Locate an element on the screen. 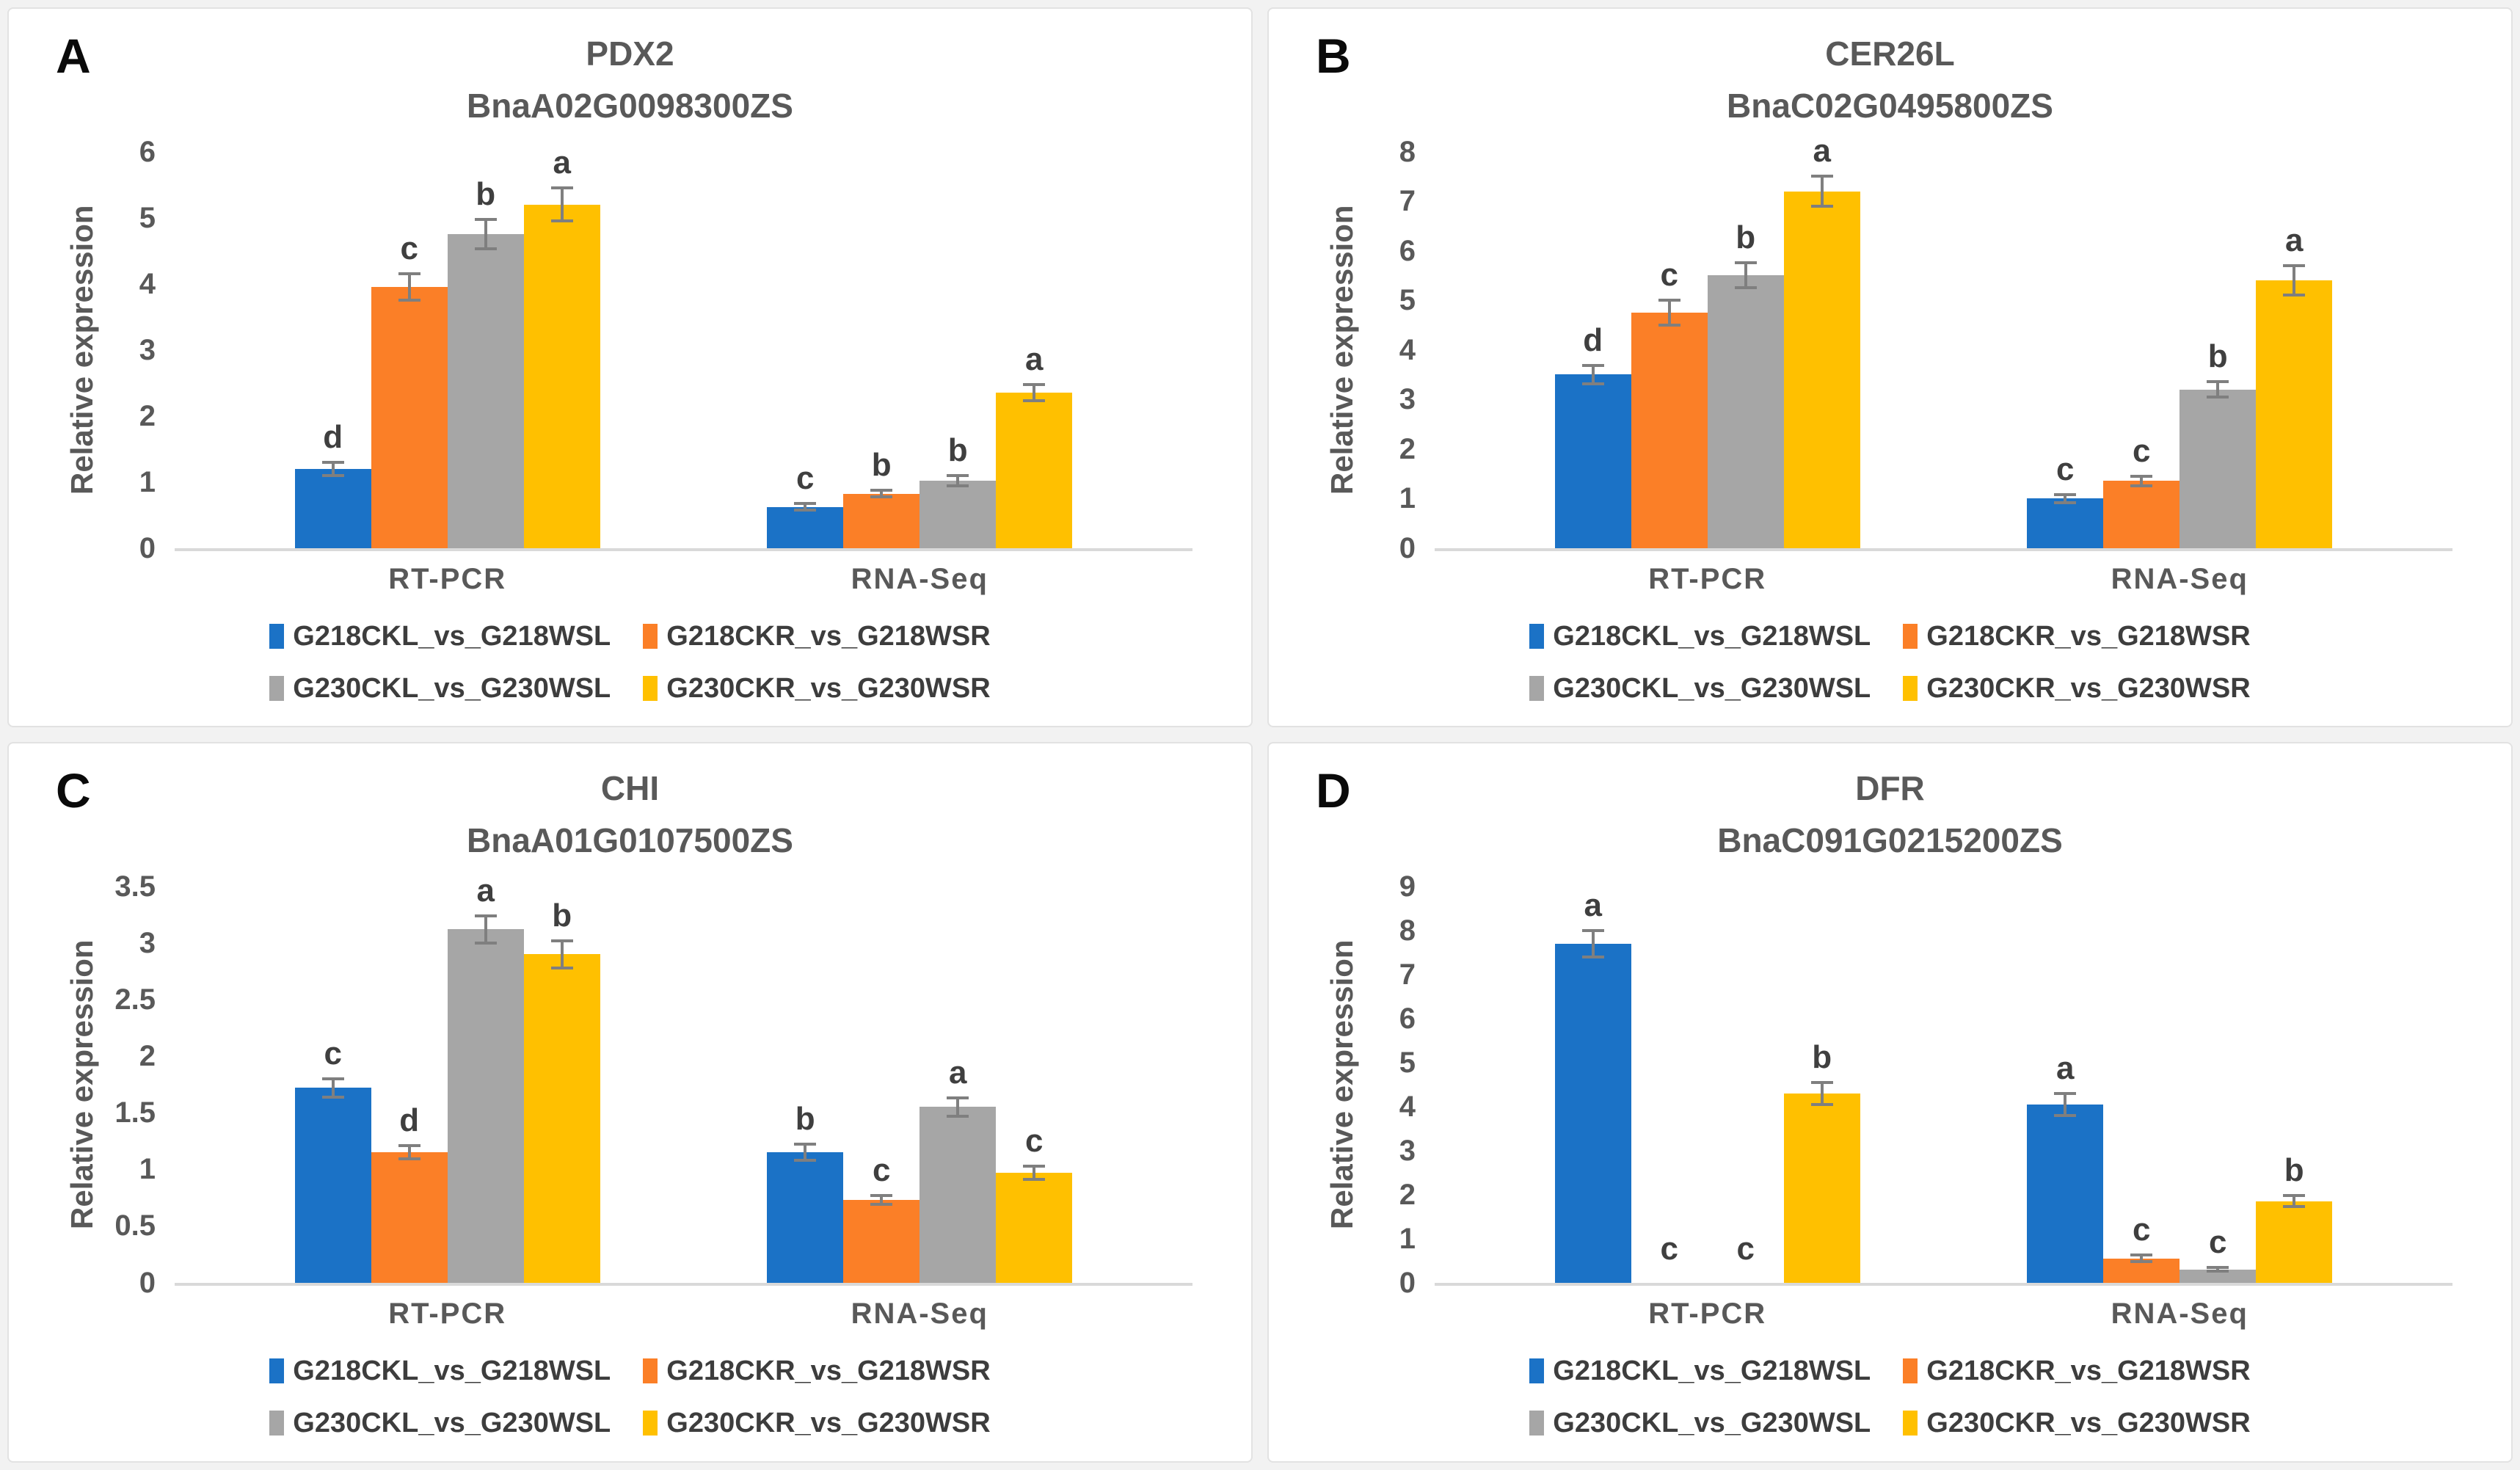 This screenshot has width=2520, height=1470. plot-column: 0 0.5 1 1.5 2 2.5 3 3.5 c d a b b c a c RT-PCR RNA-Seq is located at coordinates (653, 1101).